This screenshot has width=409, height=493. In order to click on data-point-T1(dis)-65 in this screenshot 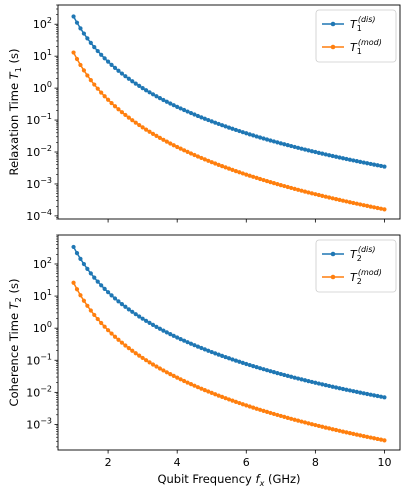, I will do `click(298, 147)`.